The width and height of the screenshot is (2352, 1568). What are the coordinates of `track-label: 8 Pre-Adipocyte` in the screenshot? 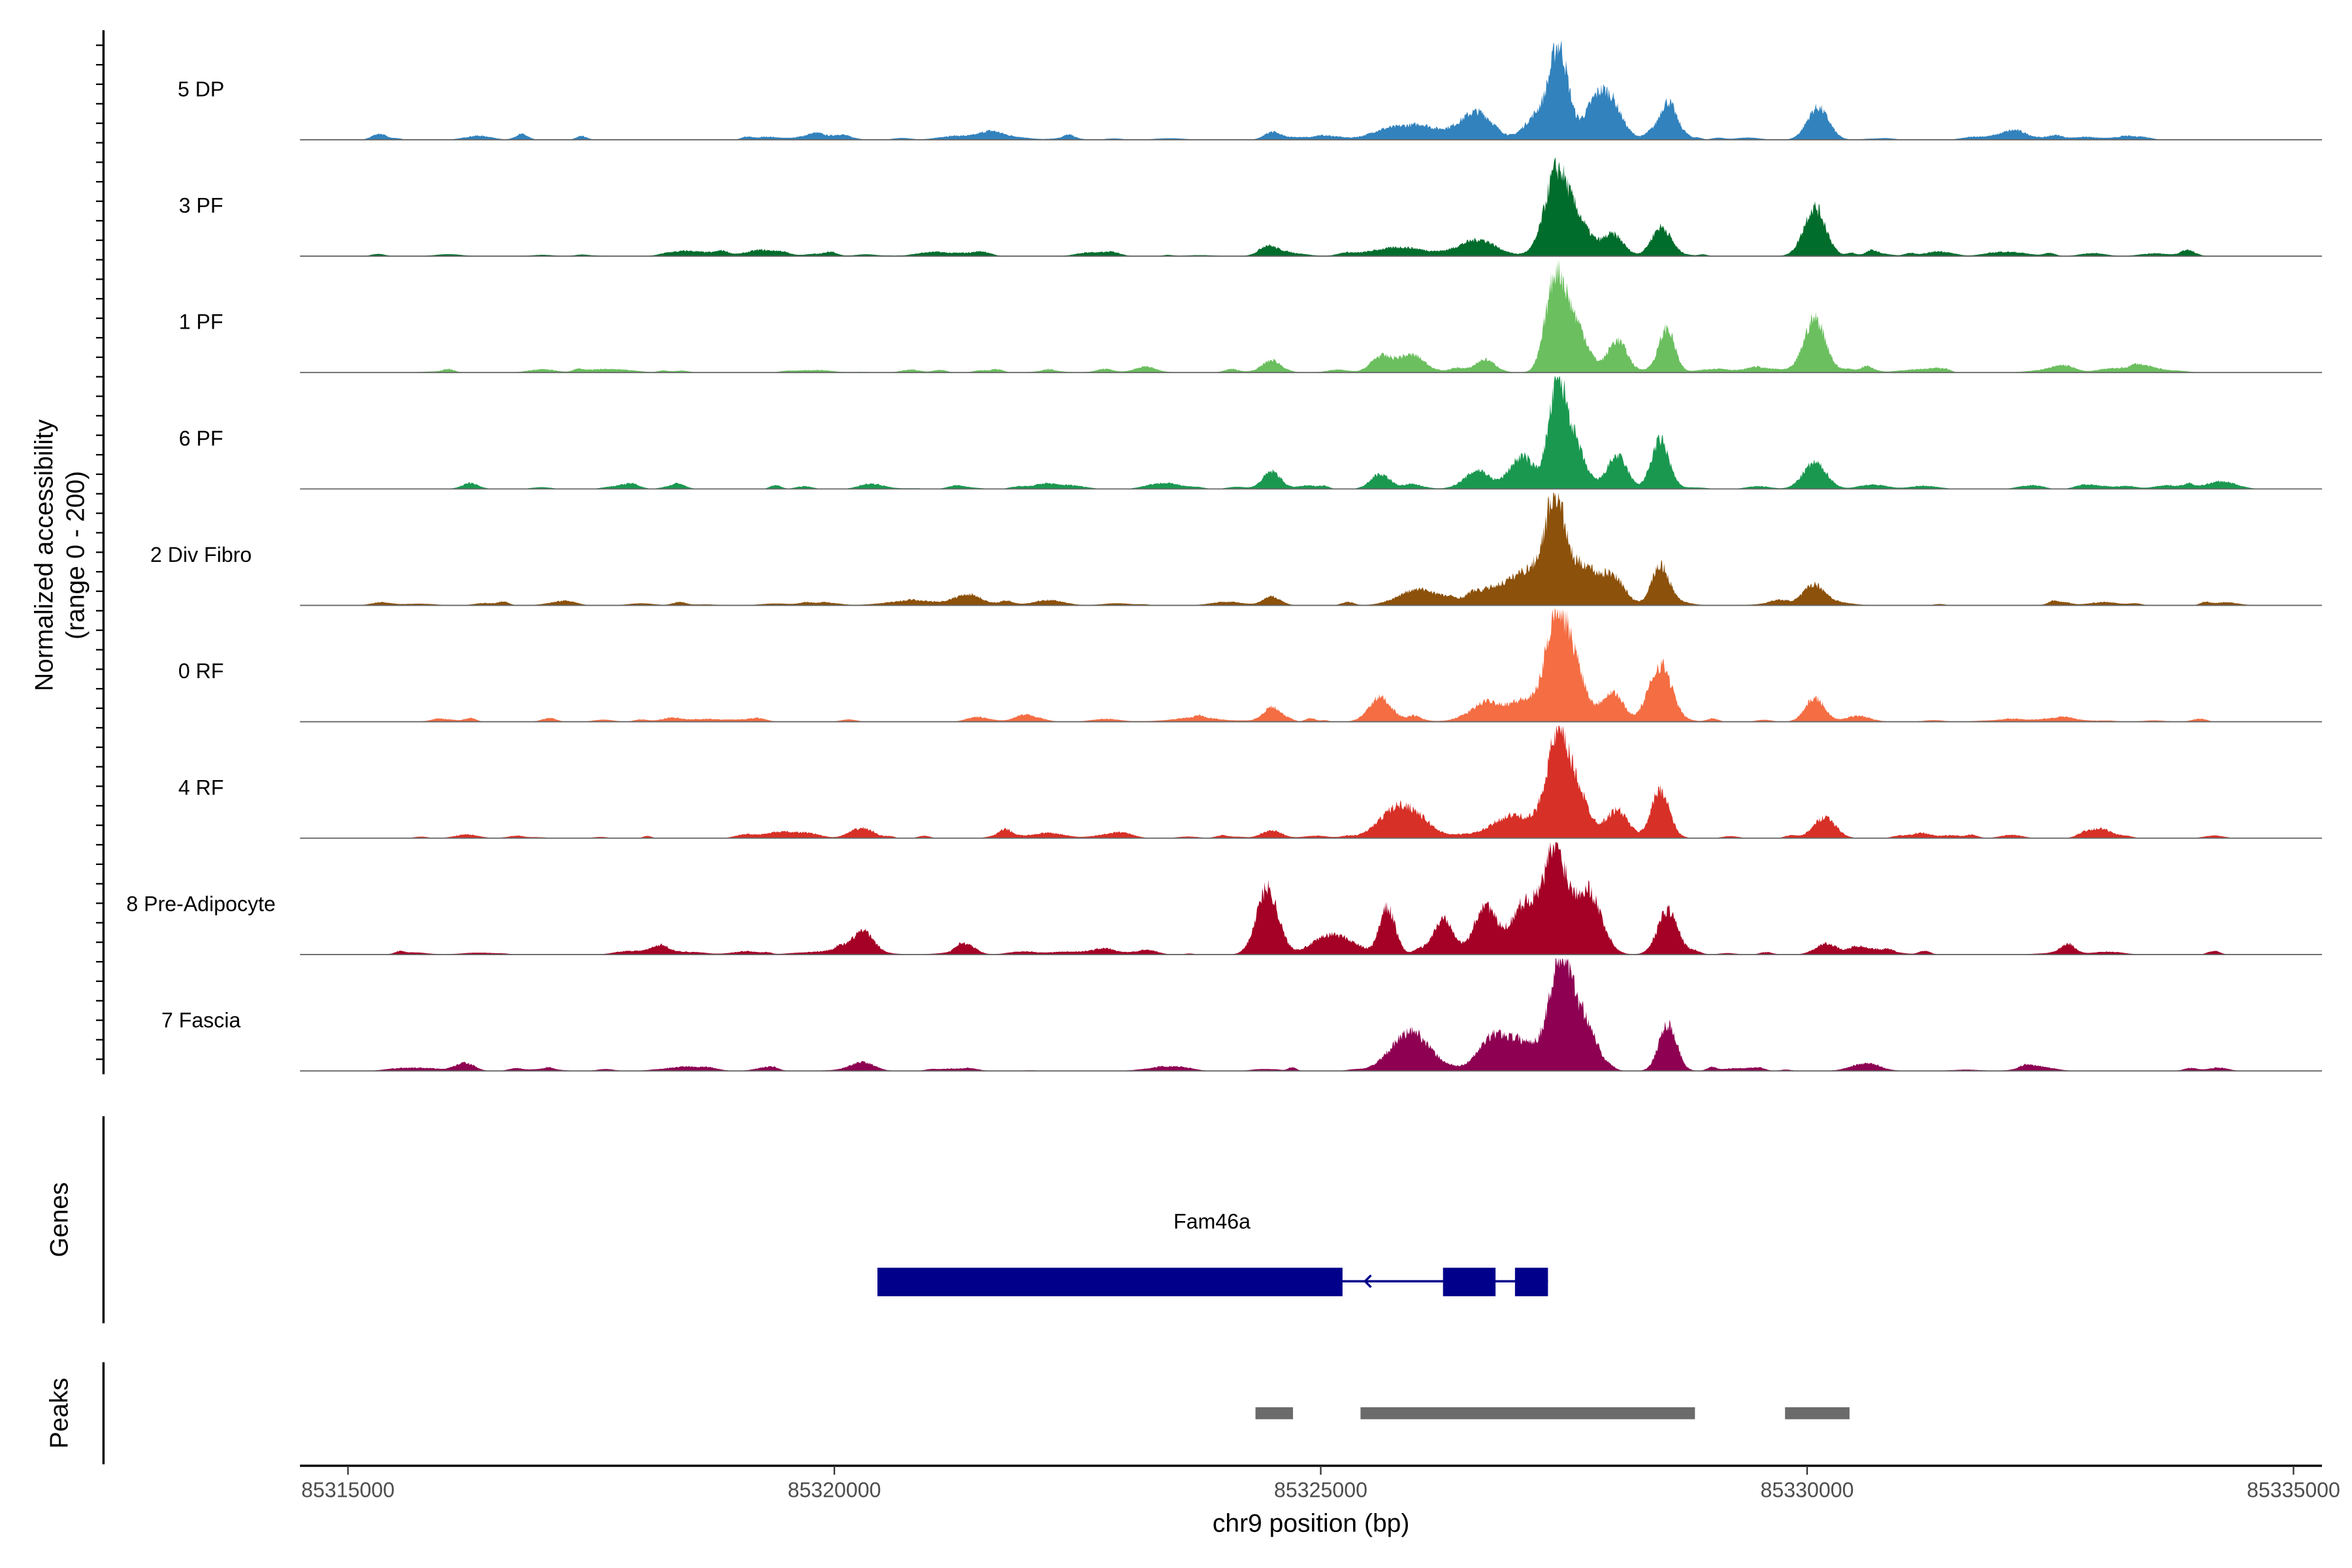 It's located at (201, 903).